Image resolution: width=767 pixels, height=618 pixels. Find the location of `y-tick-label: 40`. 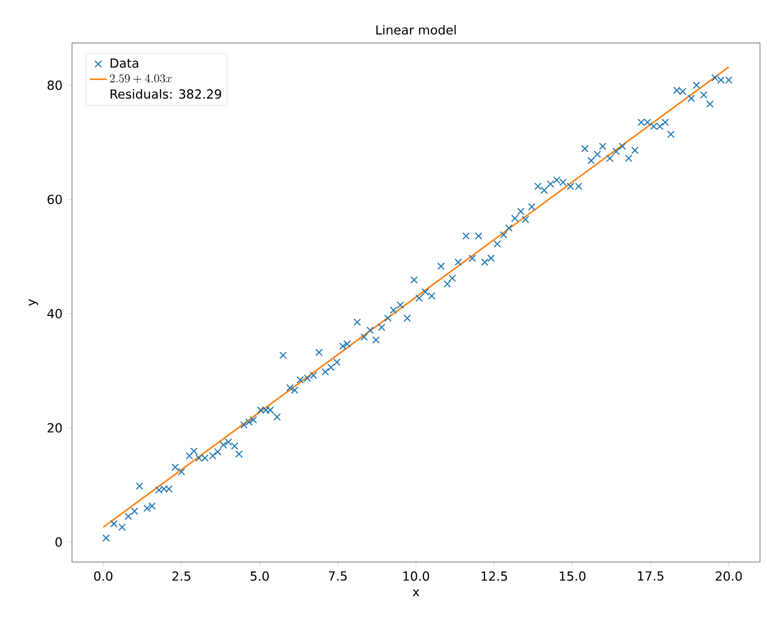

y-tick-label: 40 is located at coordinates (54, 313).